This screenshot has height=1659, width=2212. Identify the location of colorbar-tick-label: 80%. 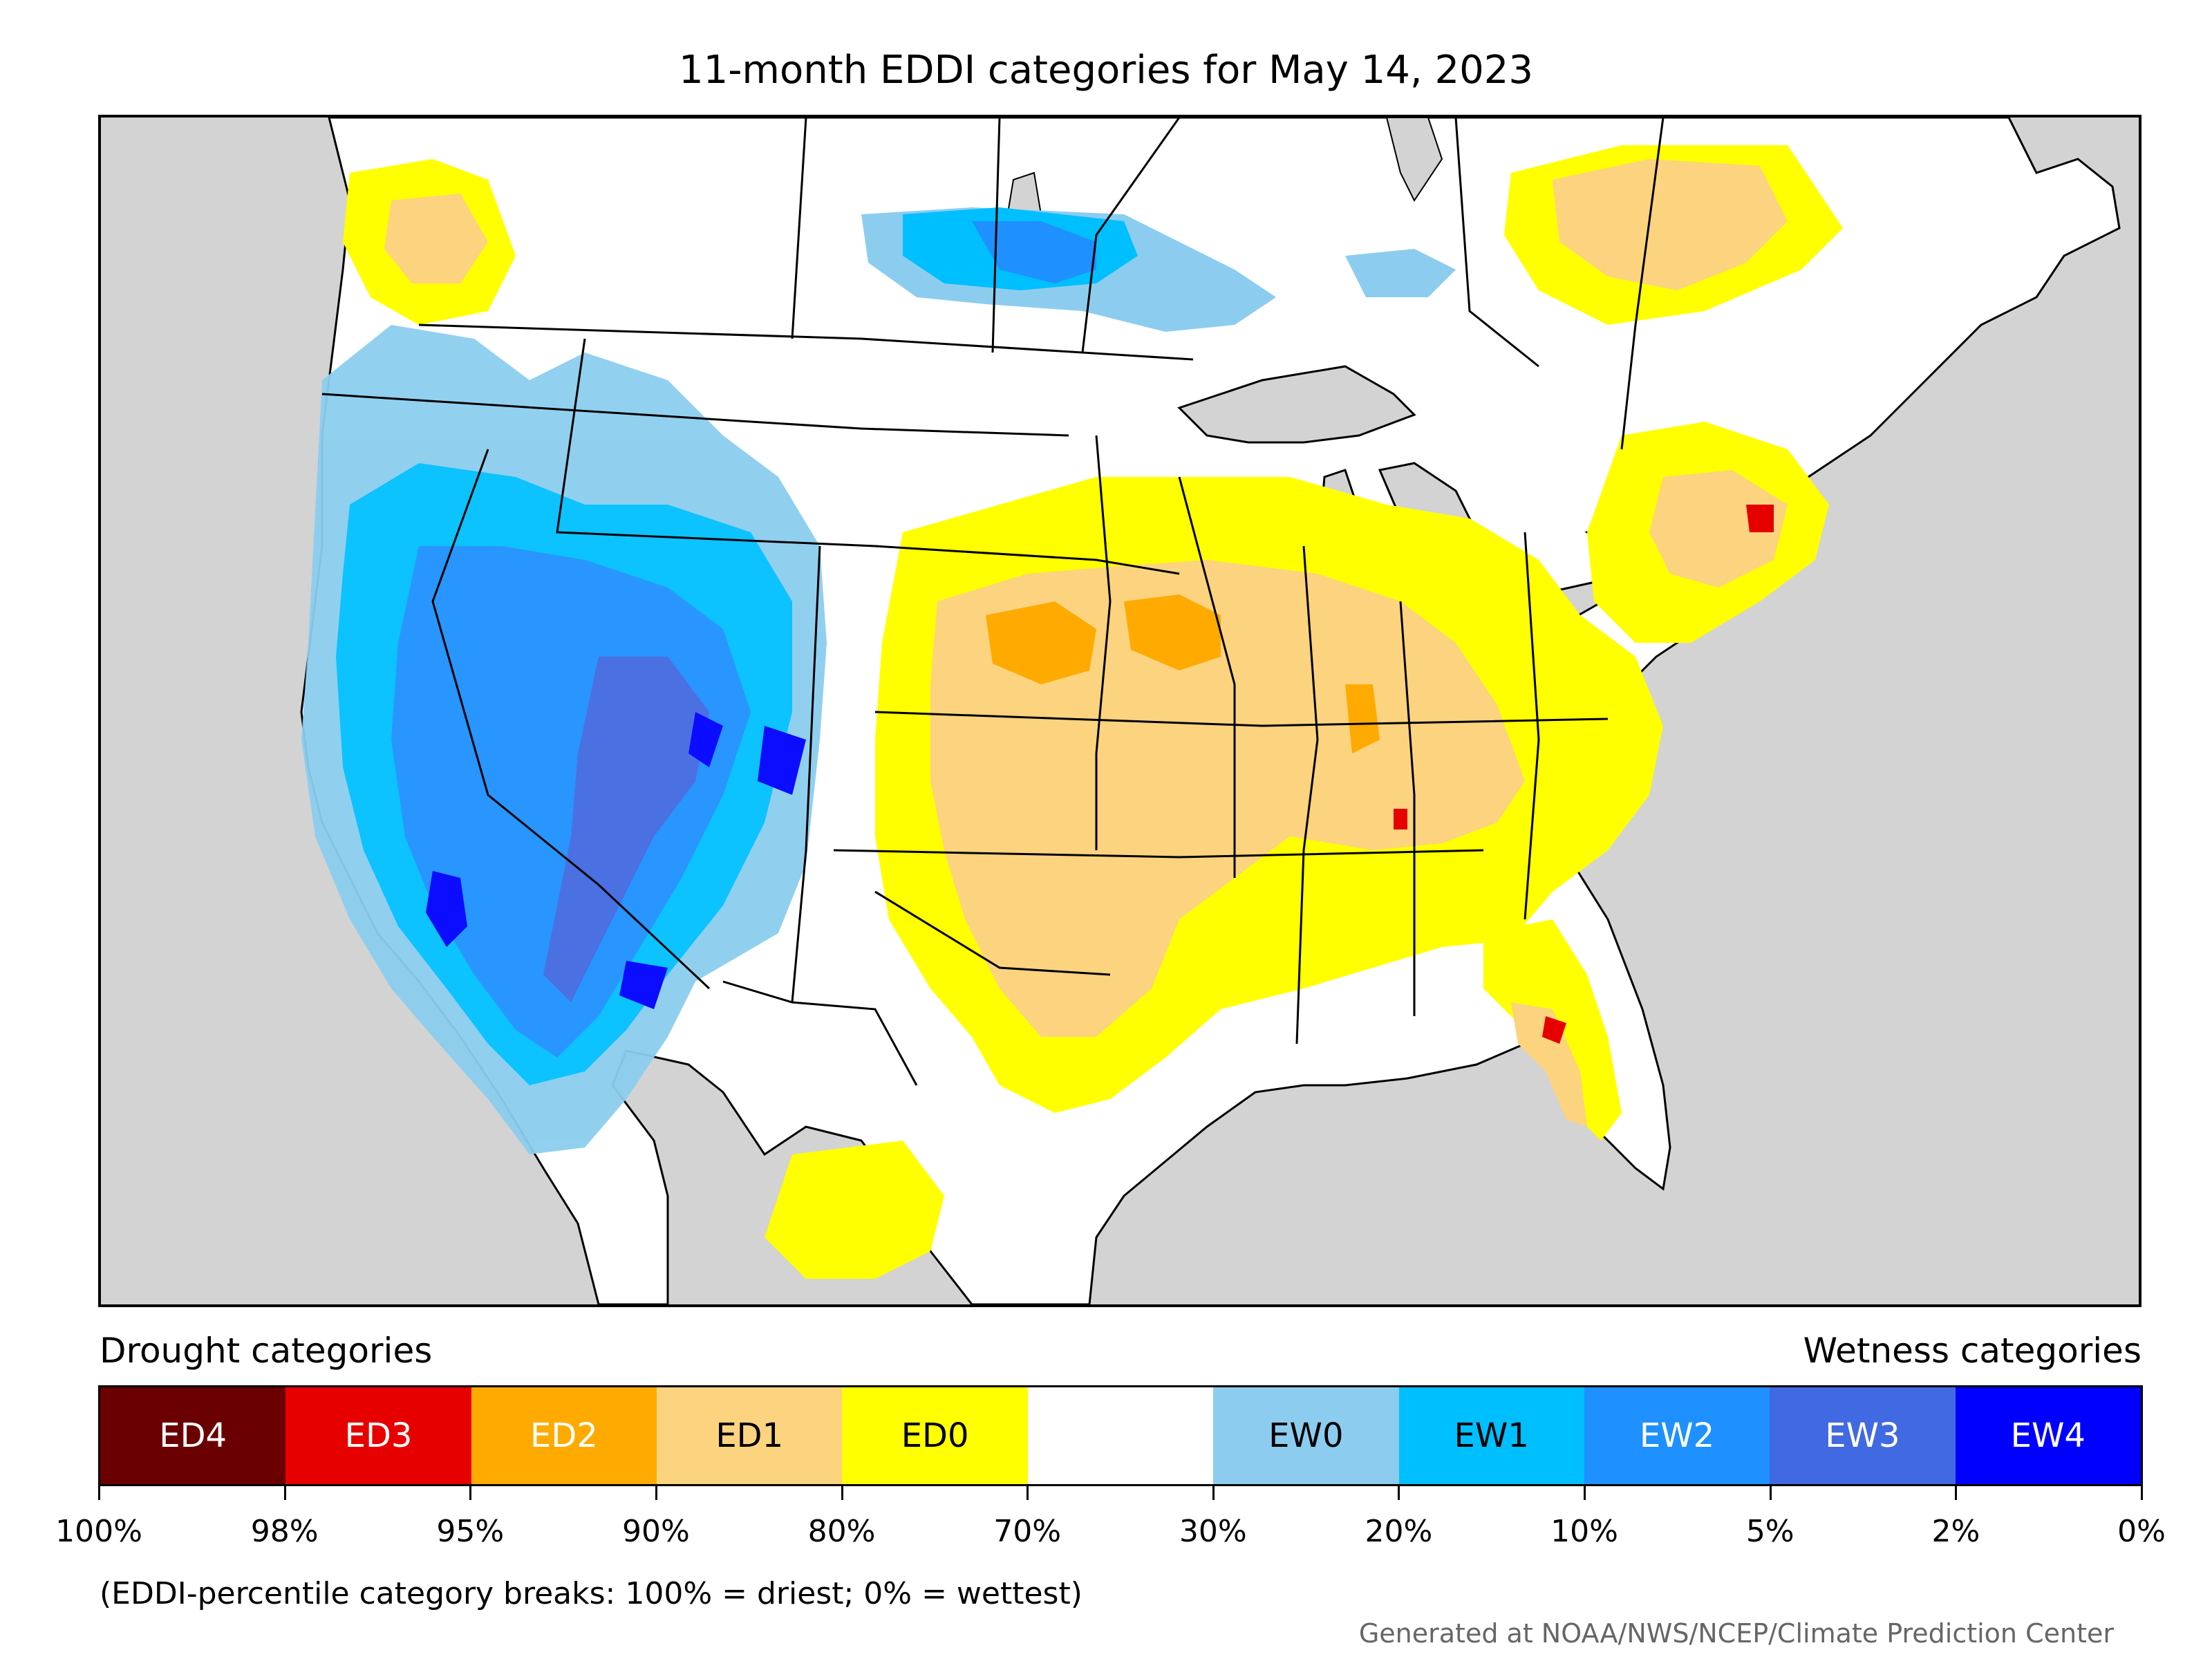
(842, 1531).